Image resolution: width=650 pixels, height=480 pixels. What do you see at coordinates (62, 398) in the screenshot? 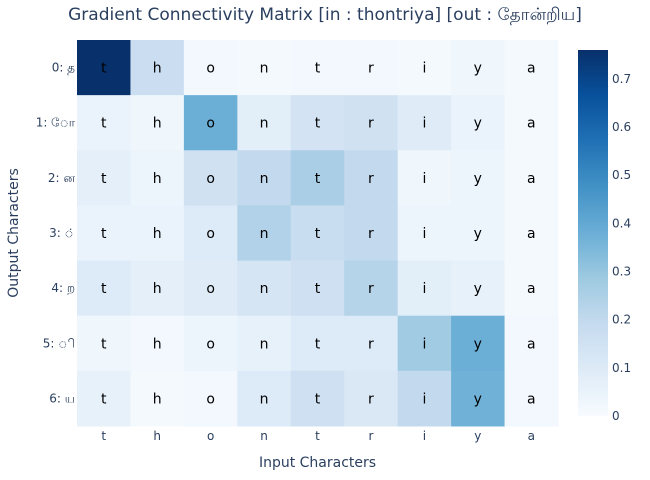
I see `y-tick-label: 6: ய` at bounding box center [62, 398].